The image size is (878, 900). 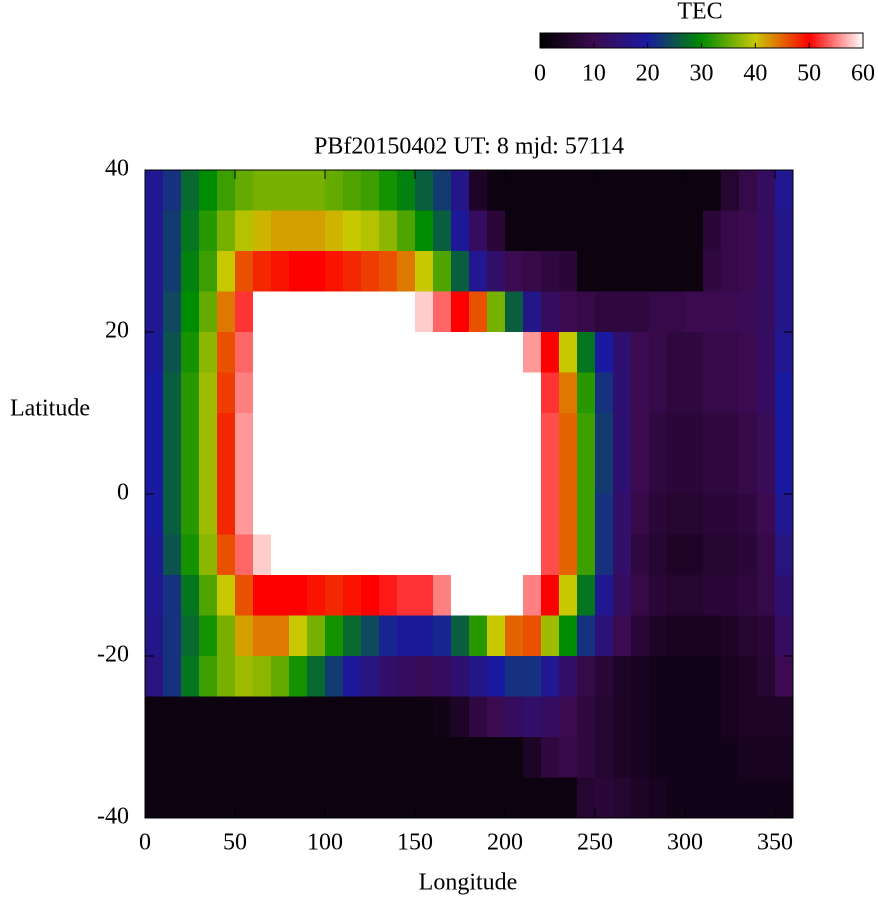 I want to click on y-tick-label: -40, so click(x=113, y=817).